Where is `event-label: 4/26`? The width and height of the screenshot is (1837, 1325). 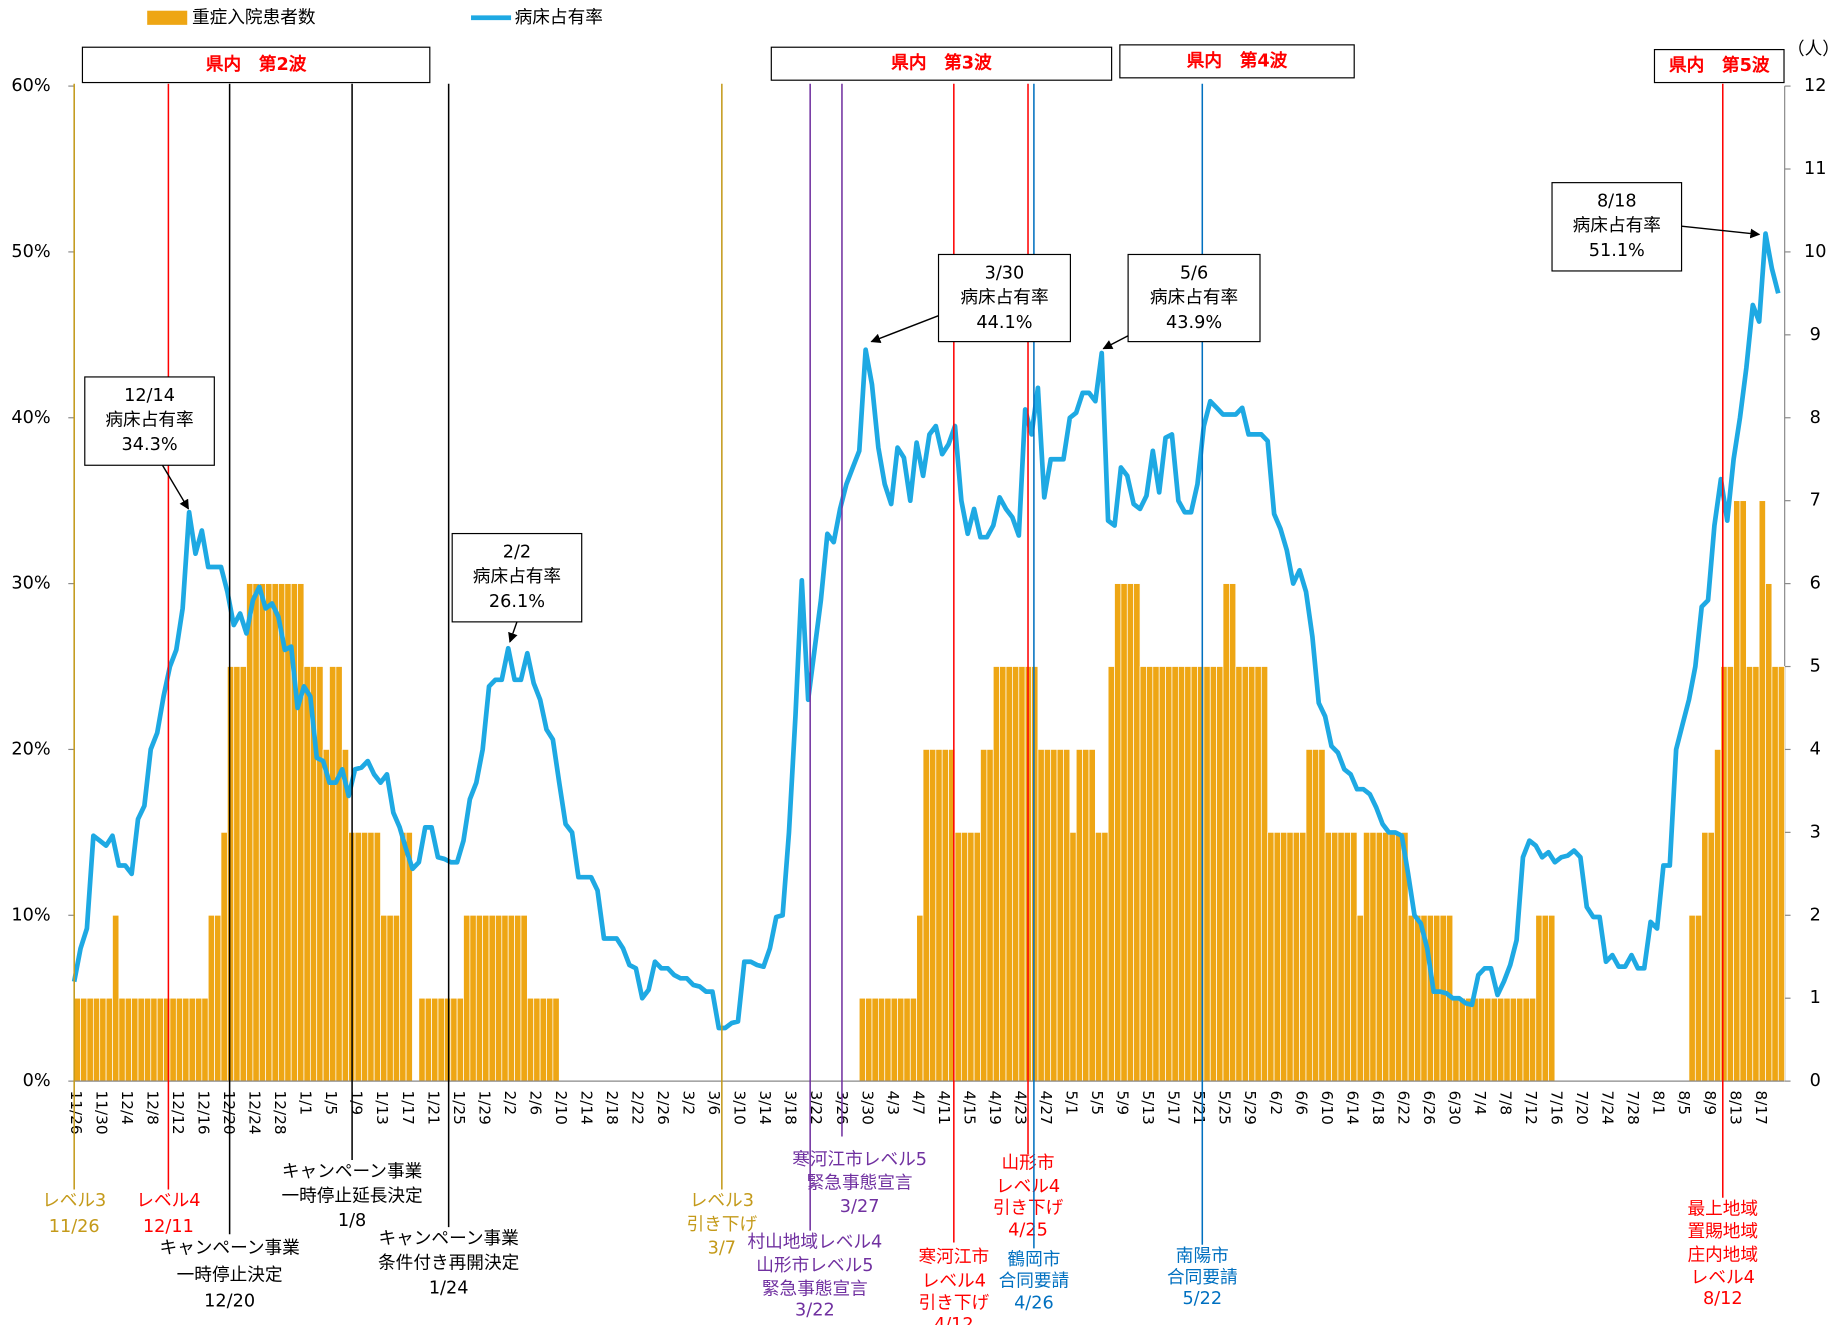
event-label: 4/26 is located at coordinates (1034, 1304).